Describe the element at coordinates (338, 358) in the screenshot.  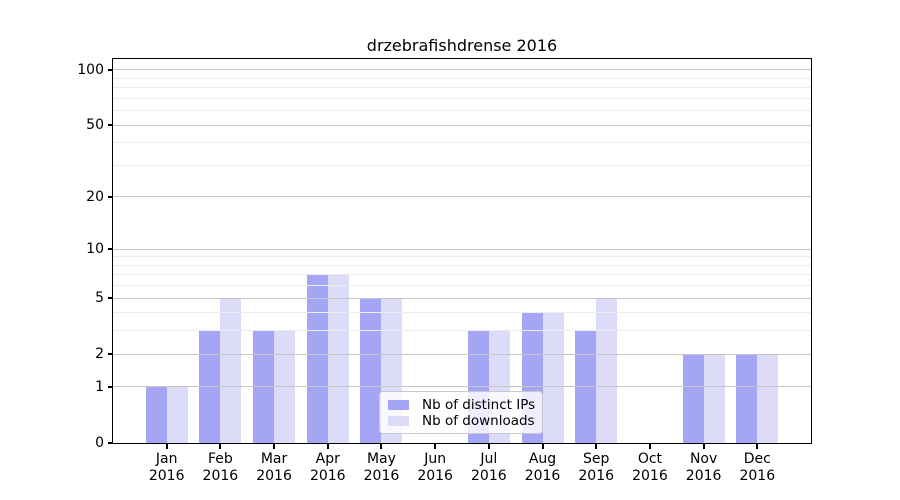
I see `bar-apr-downloads` at that location.